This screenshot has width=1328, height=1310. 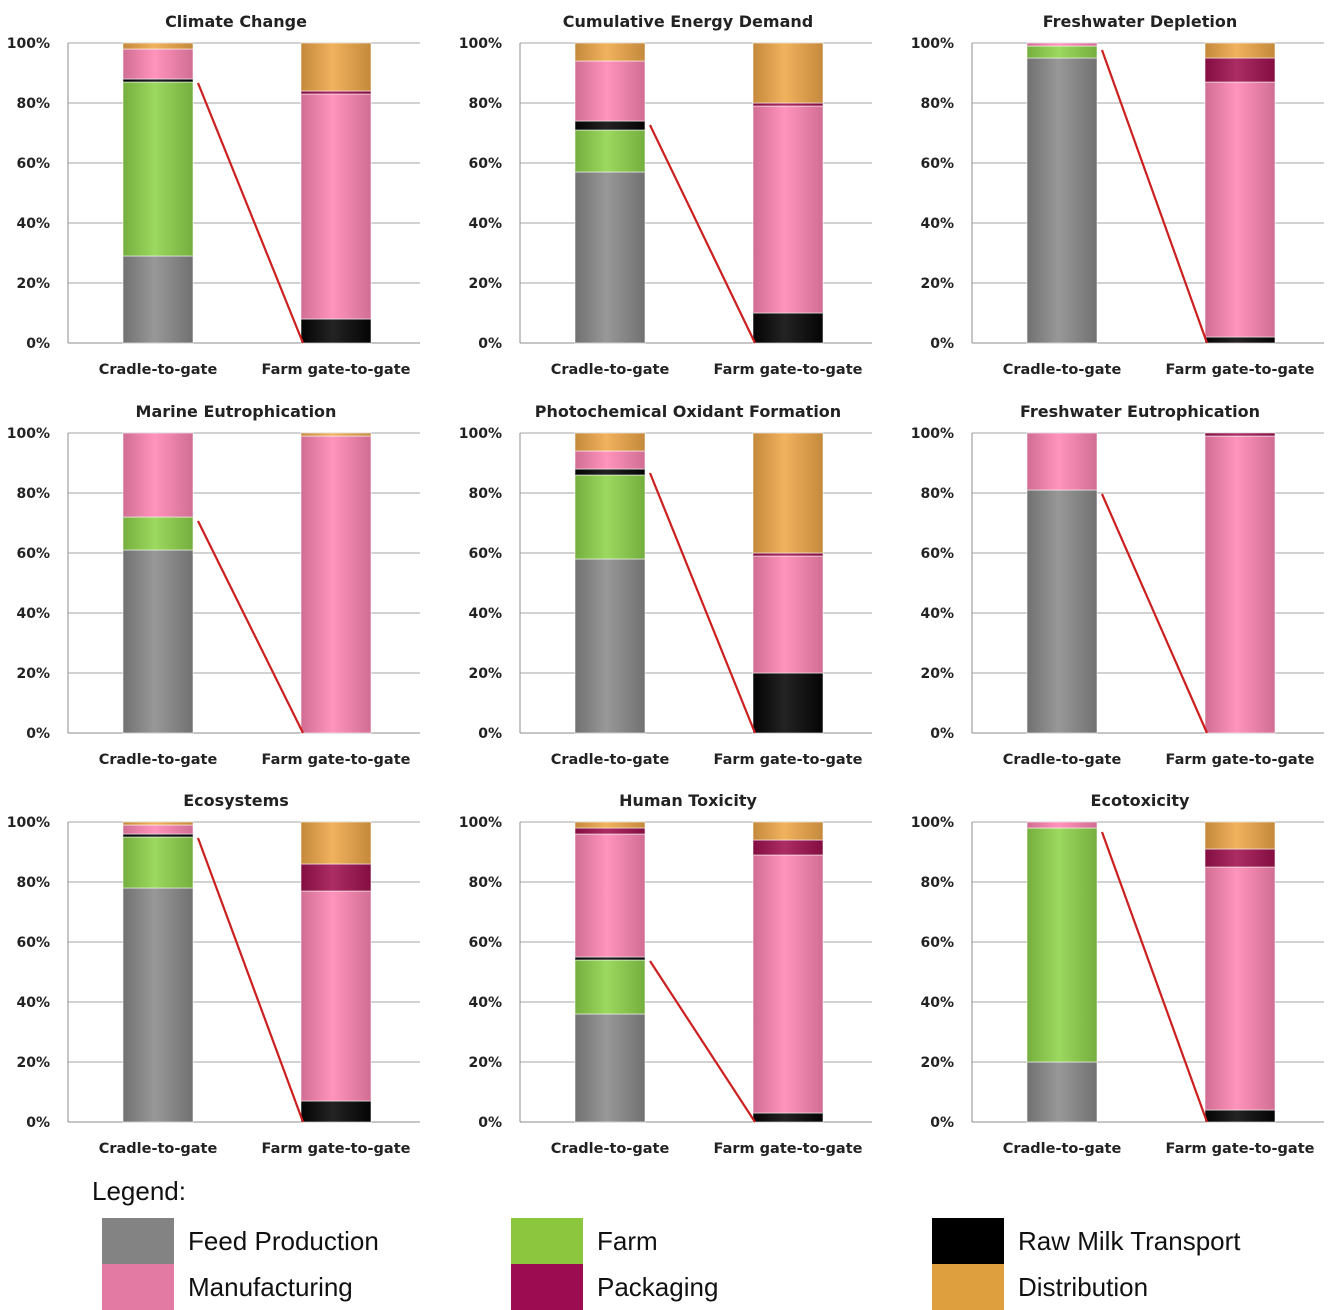 What do you see at coordinates (1129, 1241) in the screenshot?
I see `legend-label: Raw Milk Transport` at bounding box center [1129, 1241].